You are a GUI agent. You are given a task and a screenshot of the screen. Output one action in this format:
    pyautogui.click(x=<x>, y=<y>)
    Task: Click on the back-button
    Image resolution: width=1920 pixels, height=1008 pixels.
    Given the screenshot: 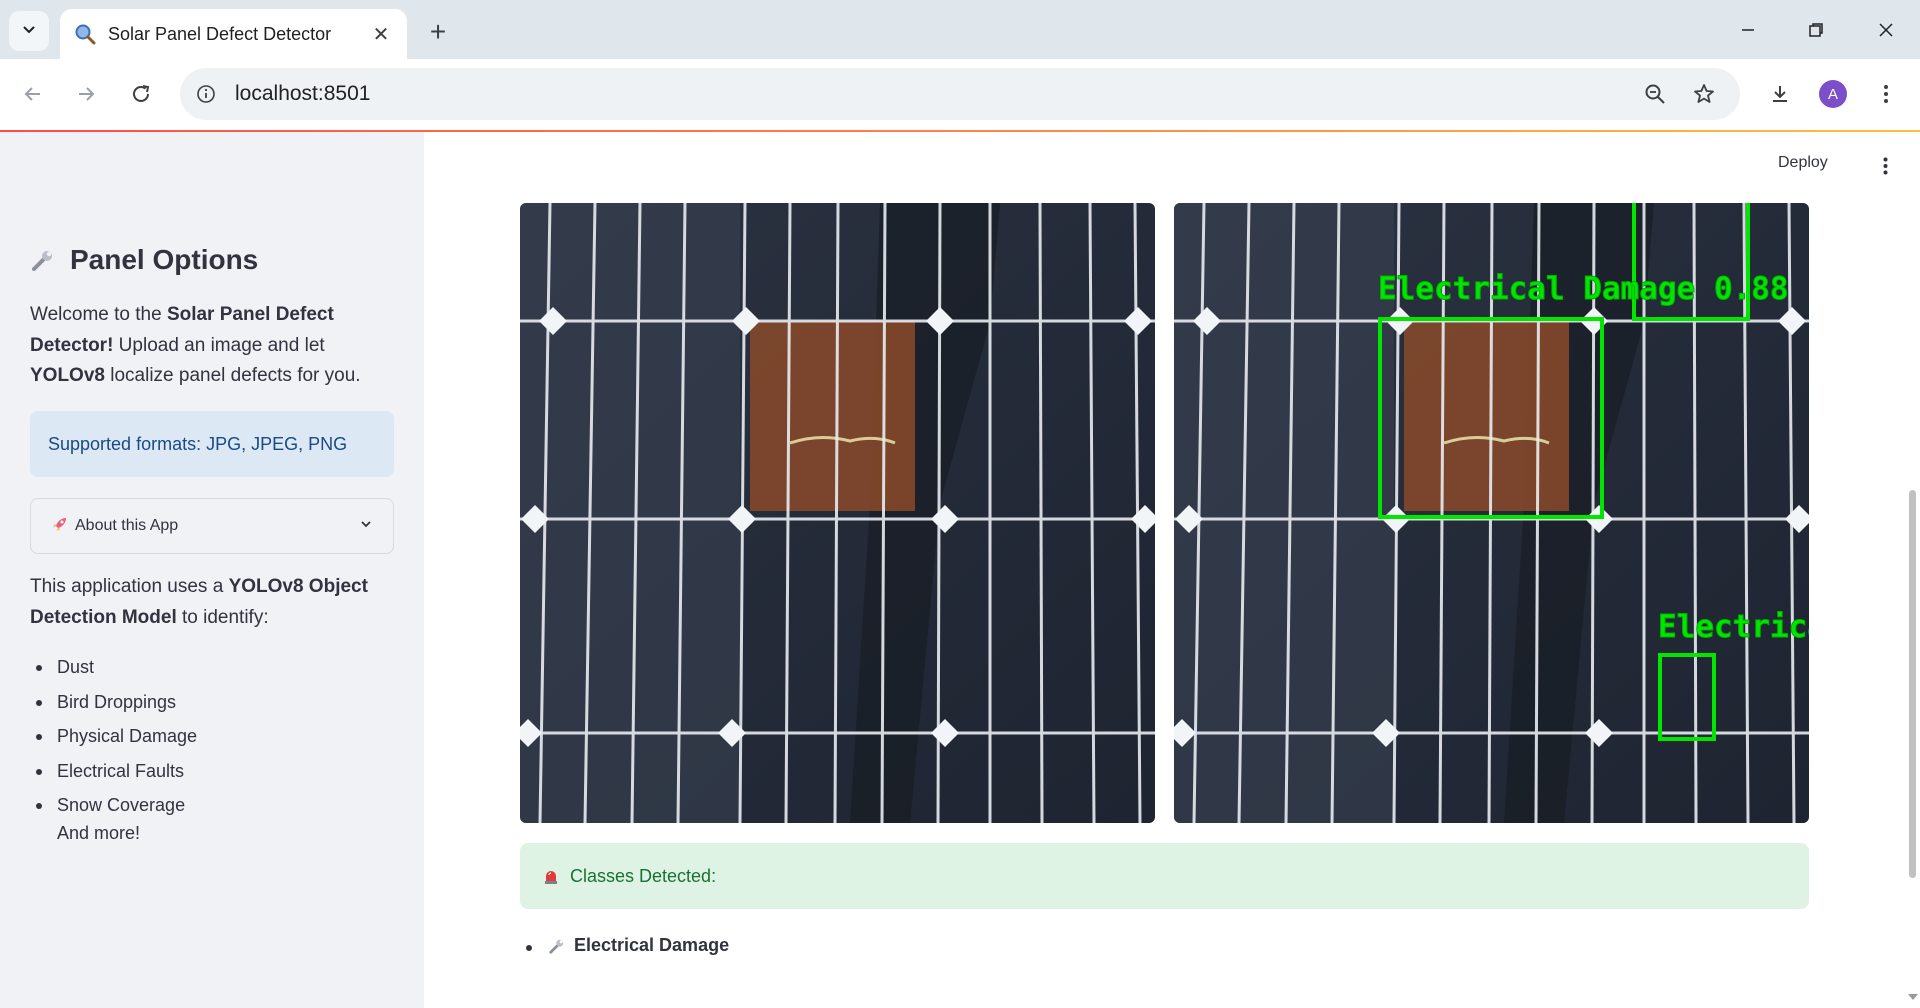 What is the action you would take?
    pyautogui.click(x=33, y=94)
    